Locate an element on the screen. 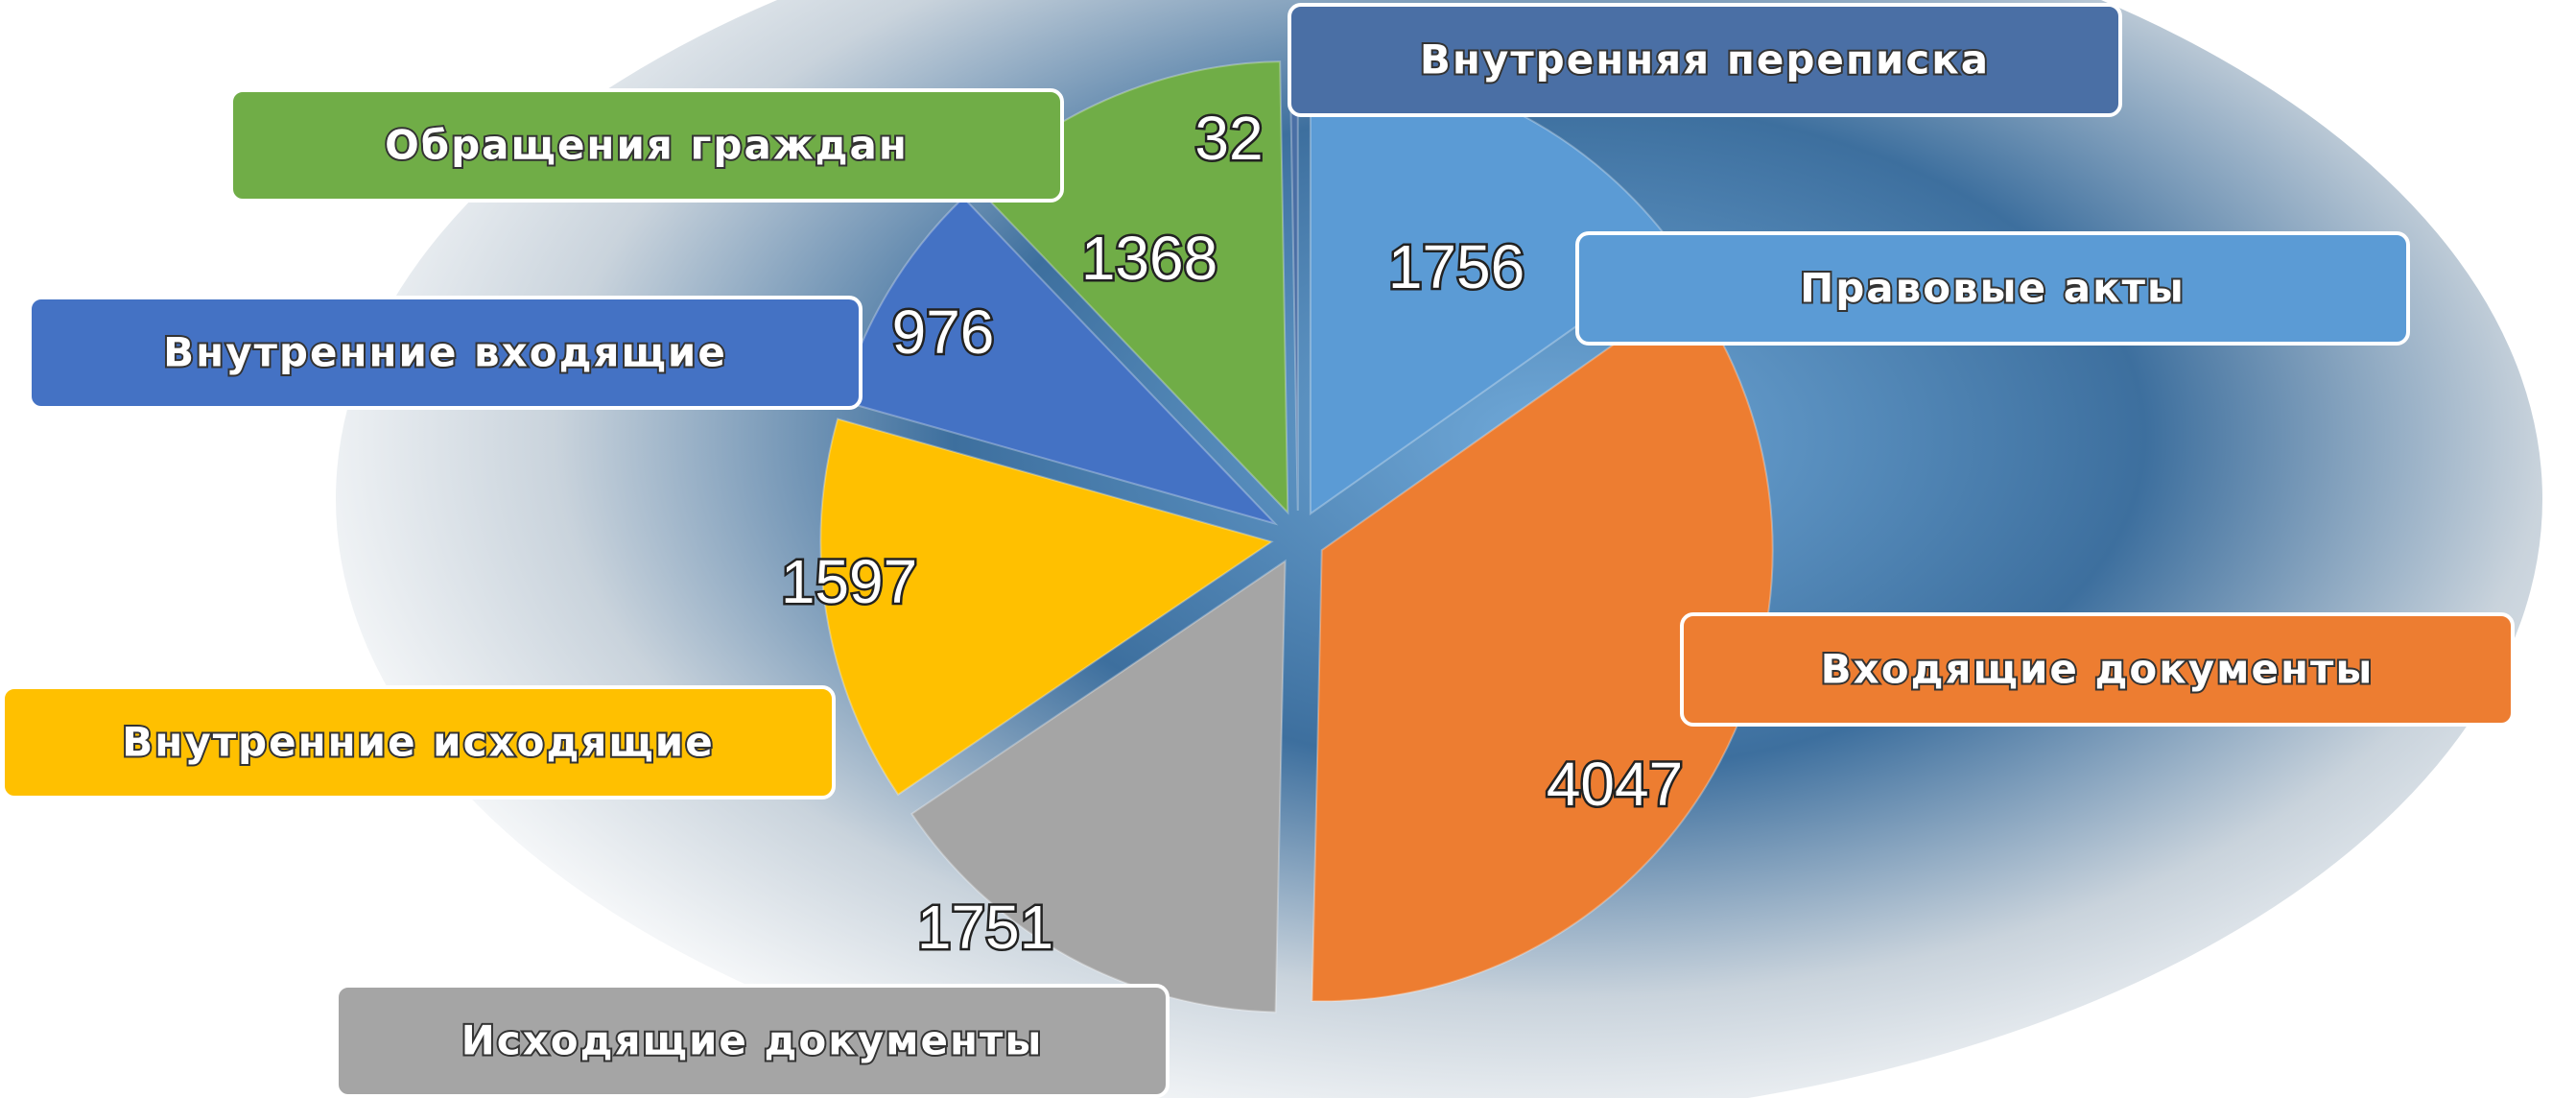 Image resolution: width=2576 pixels, height=1098 pixels. category-label: Входящие документы is located at coordinates (2098, 669).